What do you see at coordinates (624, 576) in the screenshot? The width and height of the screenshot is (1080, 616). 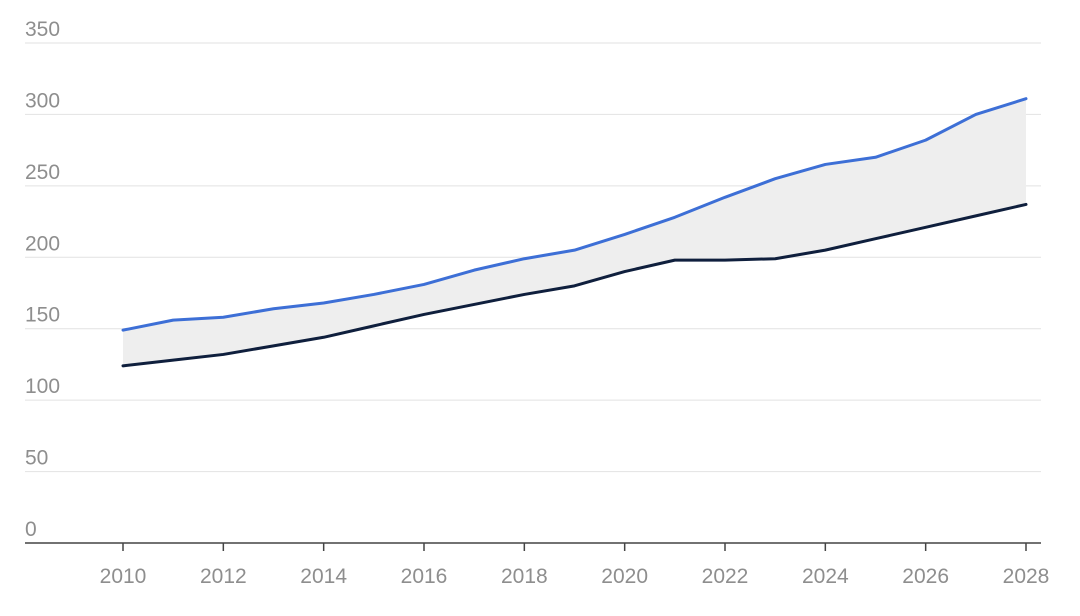 I see `x-tick-label: 2020` at bounding box center [624, 576].